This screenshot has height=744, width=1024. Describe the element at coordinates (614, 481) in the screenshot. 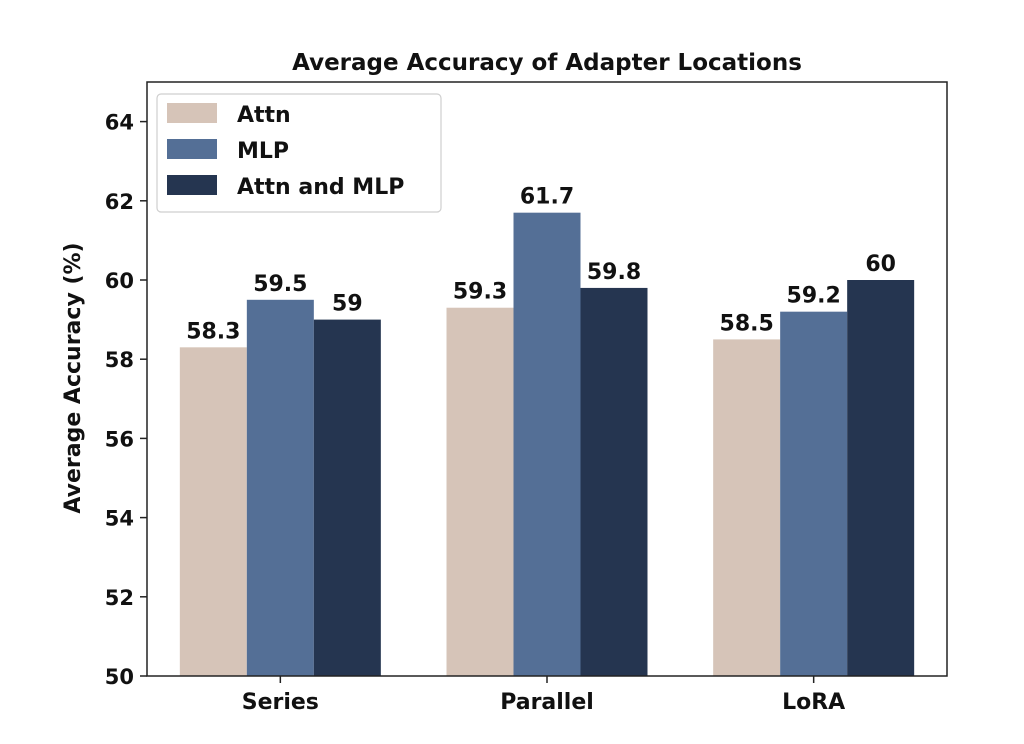

I see `bar-attn-and-mlp-parallel` at that location.